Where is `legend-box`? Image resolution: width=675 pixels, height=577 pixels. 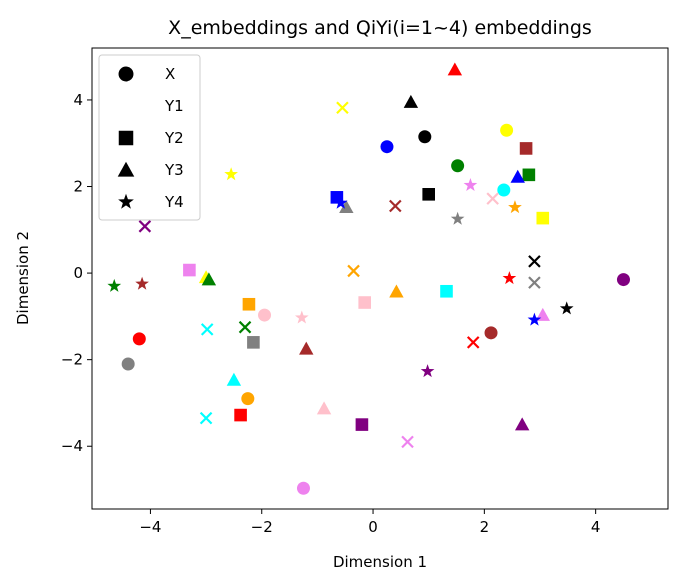 legend-box is located at coordinates (149, 137).